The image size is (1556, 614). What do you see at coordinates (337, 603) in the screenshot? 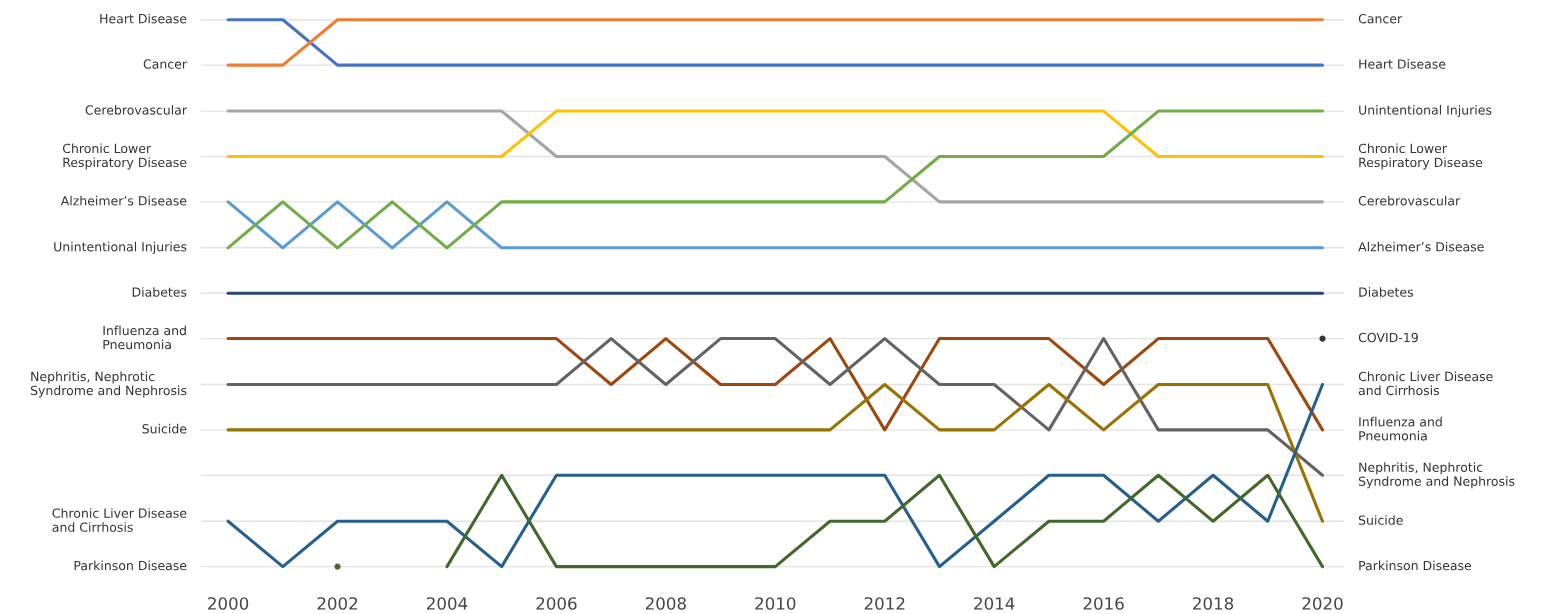
I see `x-tick-label: 2002` at bounding box center [337, 603].